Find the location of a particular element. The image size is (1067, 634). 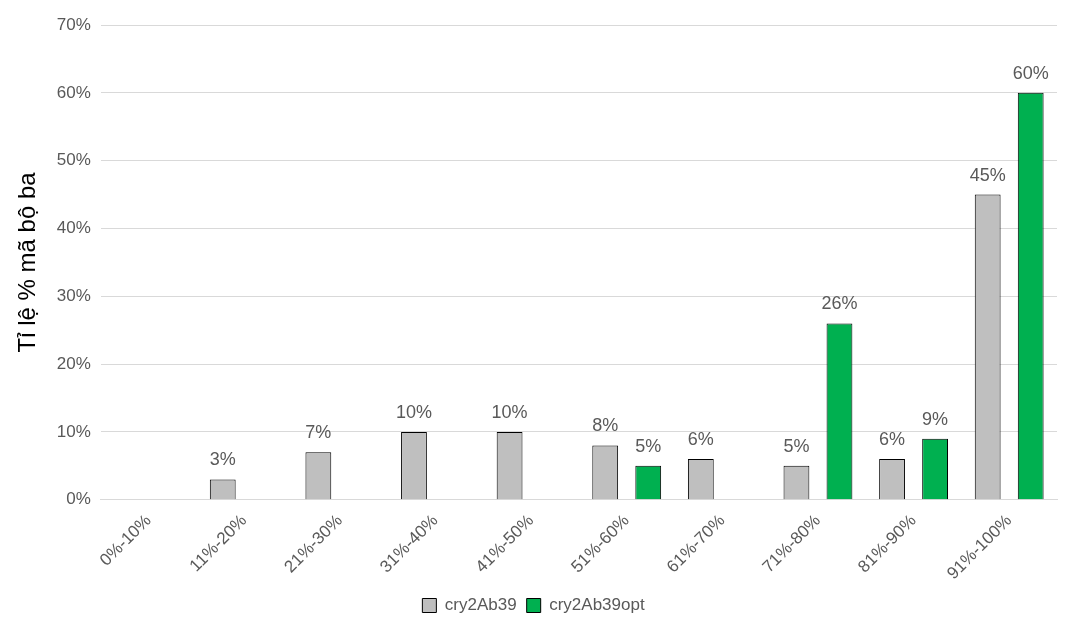

y-tick-label: 60% is located at coordinates (73, 92).